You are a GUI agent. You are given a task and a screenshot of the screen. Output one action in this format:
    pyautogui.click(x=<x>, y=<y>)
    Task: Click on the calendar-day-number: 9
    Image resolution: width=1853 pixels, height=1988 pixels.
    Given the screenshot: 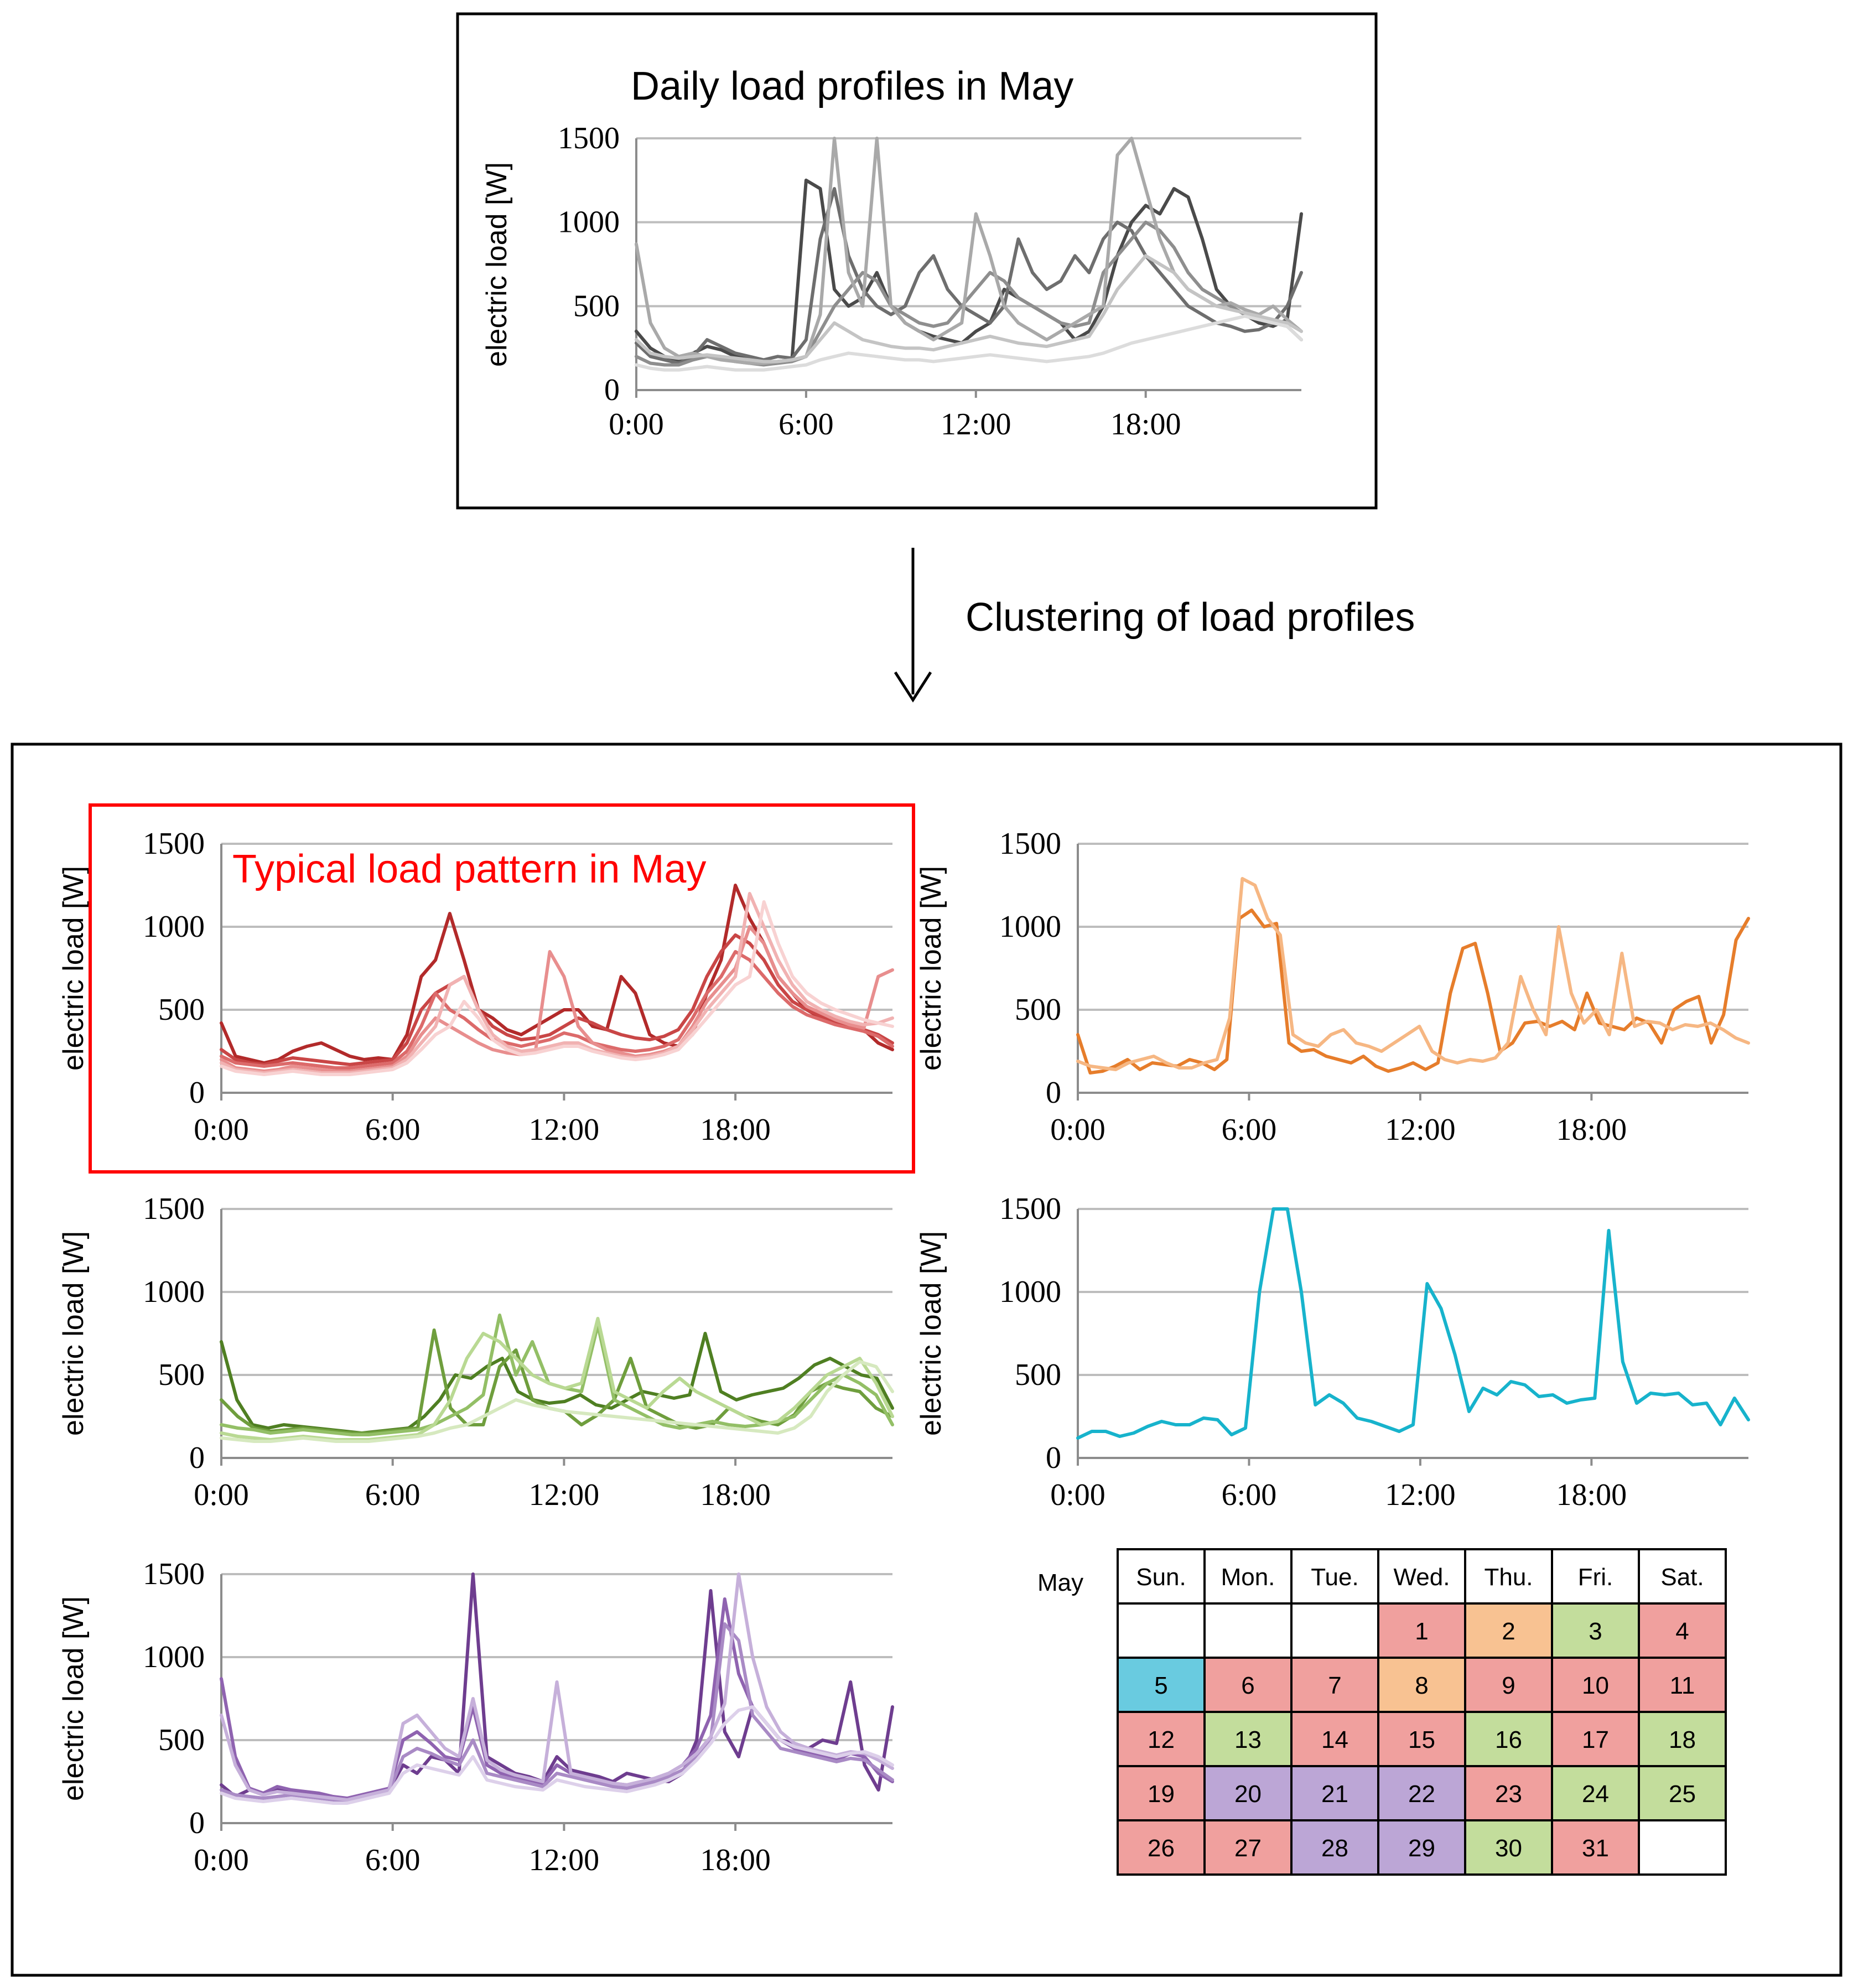 What is the action you would take?
    pyautogui.click(x=1508, y=1685)
    